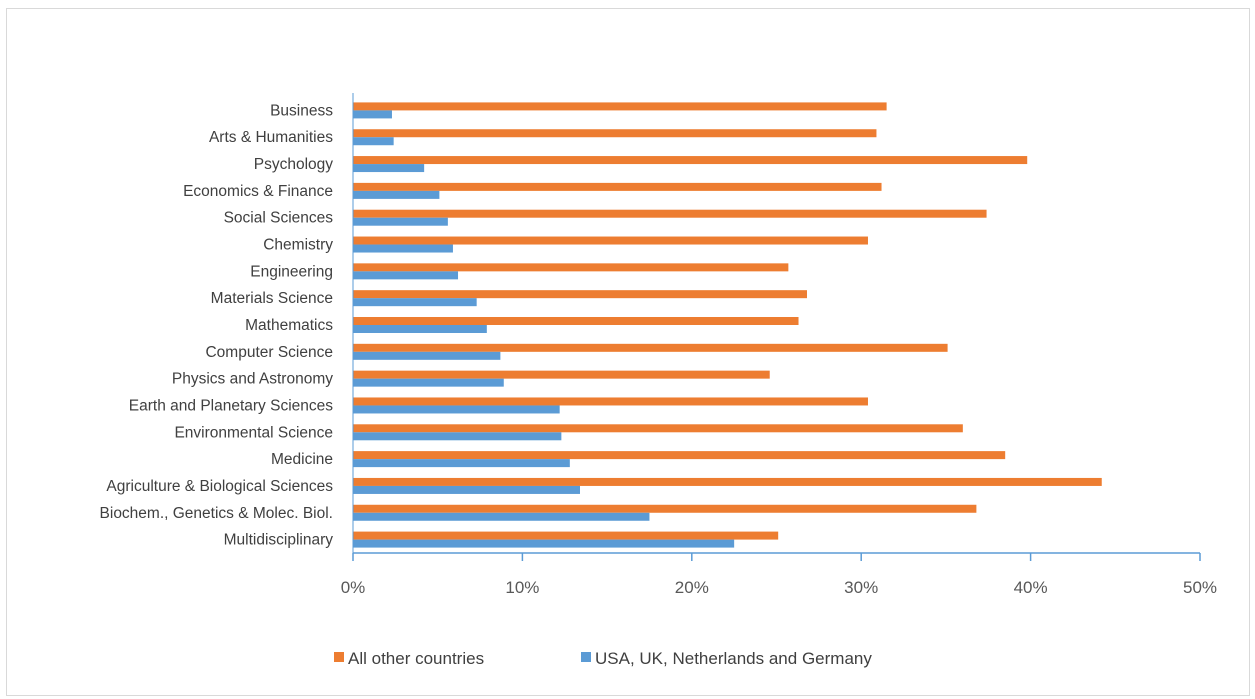 The width and height of the screenshot is (1255, 699). What do you see at coordinates (733, 658) in the screenshot?
I see `legend-label: USA, UK, Netherlands and Germany` at bounding box center [733, 658].